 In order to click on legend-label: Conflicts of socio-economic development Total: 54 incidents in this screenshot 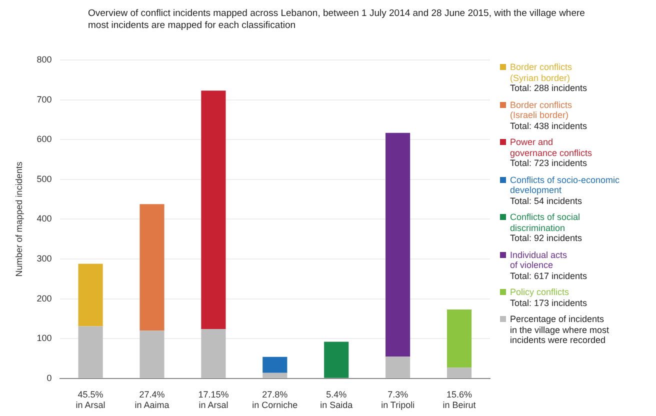, I will do `click(565, 190)`.